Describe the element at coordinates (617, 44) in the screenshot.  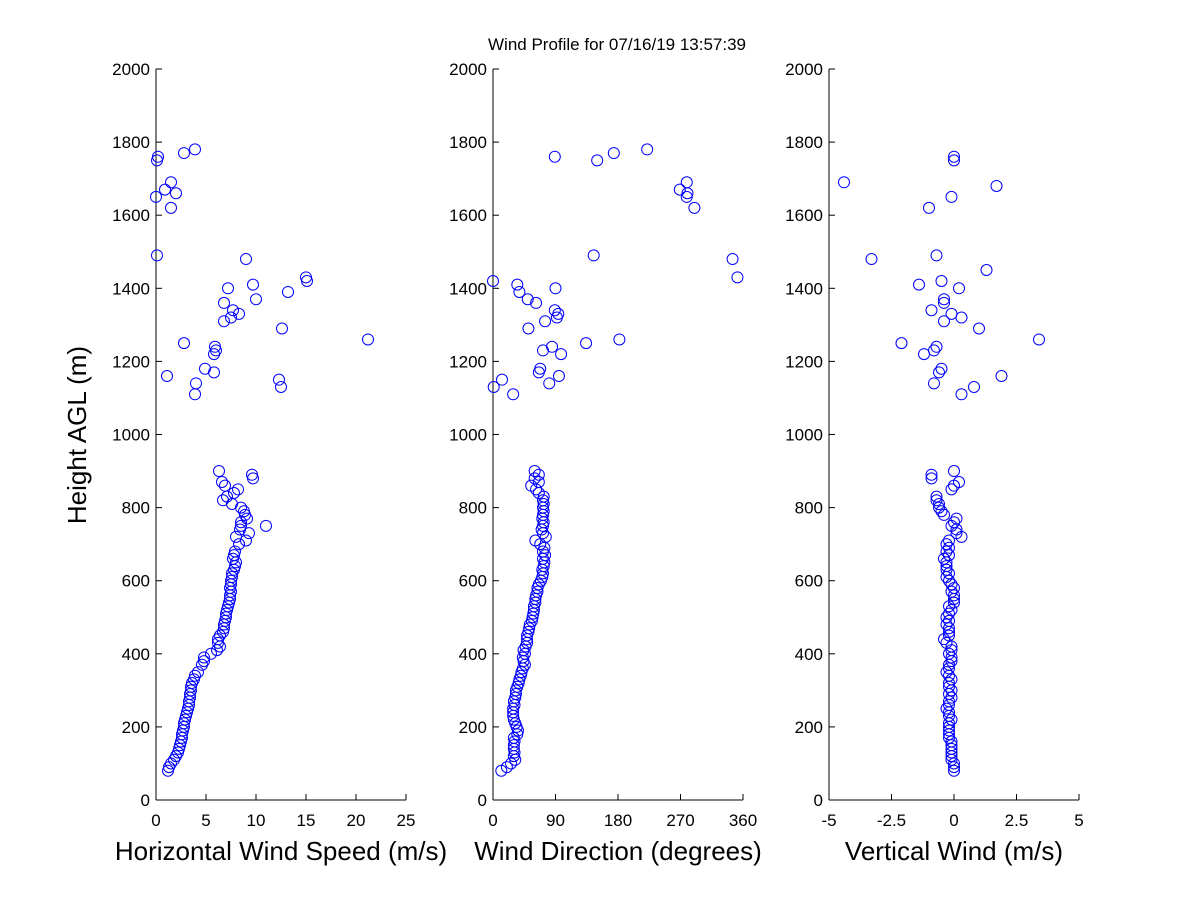
I see `figure-title: Wind Profile for 07/16/19 13:57:39` at that location.